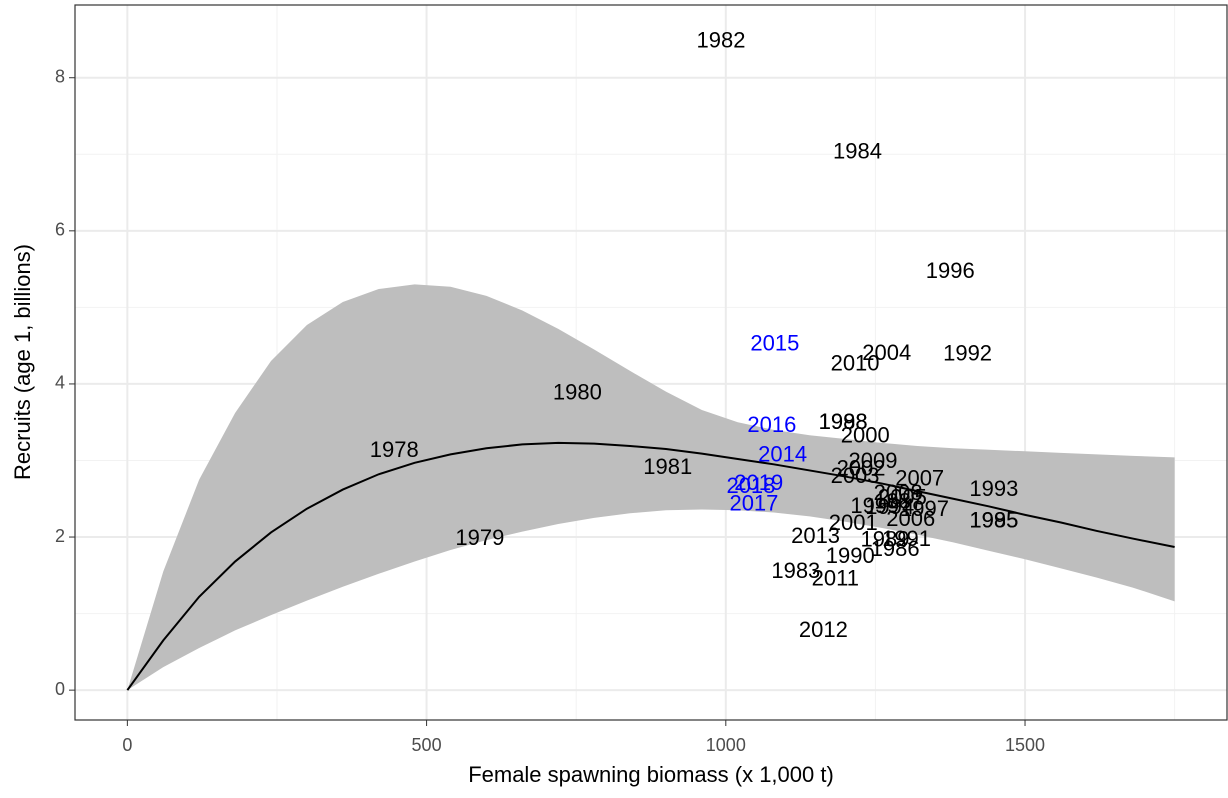 This screenshot has width=1228, height=798. What do you see at coordinates (127, 745) in the screenshot?
I see `x-tick-label: 0` at bounding box center [127, 745].